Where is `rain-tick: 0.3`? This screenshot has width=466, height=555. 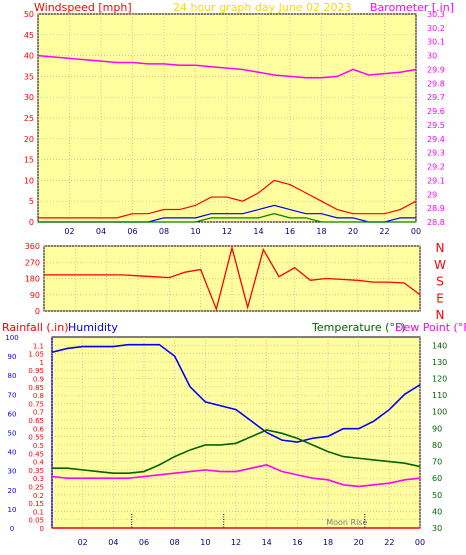
rain-tick: 0.3 is located at coordinates (38, 479).